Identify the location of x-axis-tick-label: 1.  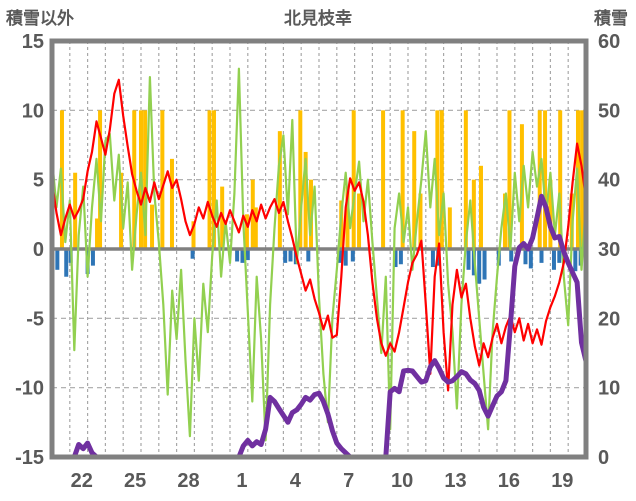
(241, 481).